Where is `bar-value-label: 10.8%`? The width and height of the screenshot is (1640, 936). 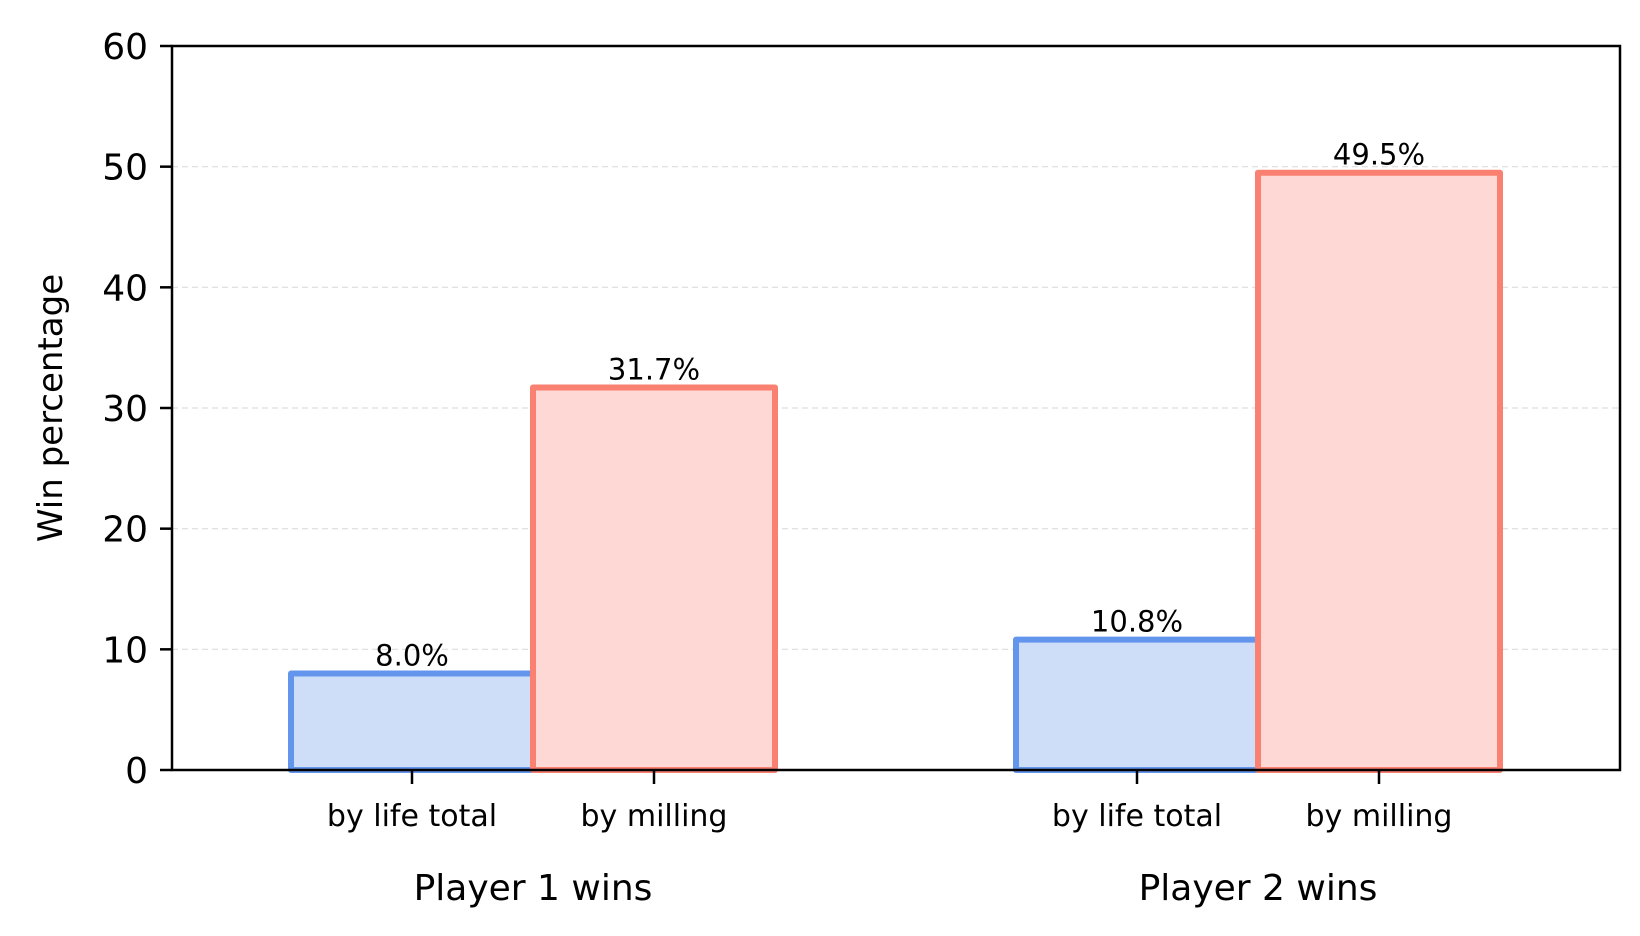
bar-value-label: 10.8% is located at coordinates (1137, 622).